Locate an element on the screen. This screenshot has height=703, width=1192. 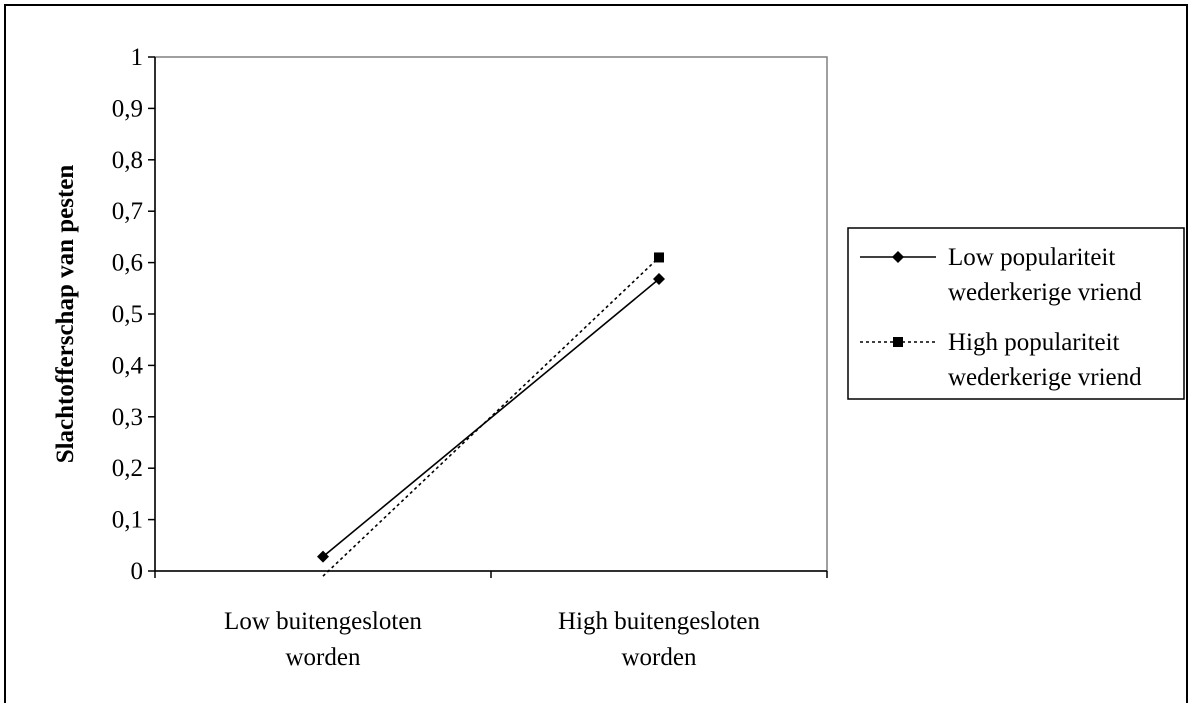
legend-entry: Low populariteit wederkerige vriend is located at coordinates (1001, 275).